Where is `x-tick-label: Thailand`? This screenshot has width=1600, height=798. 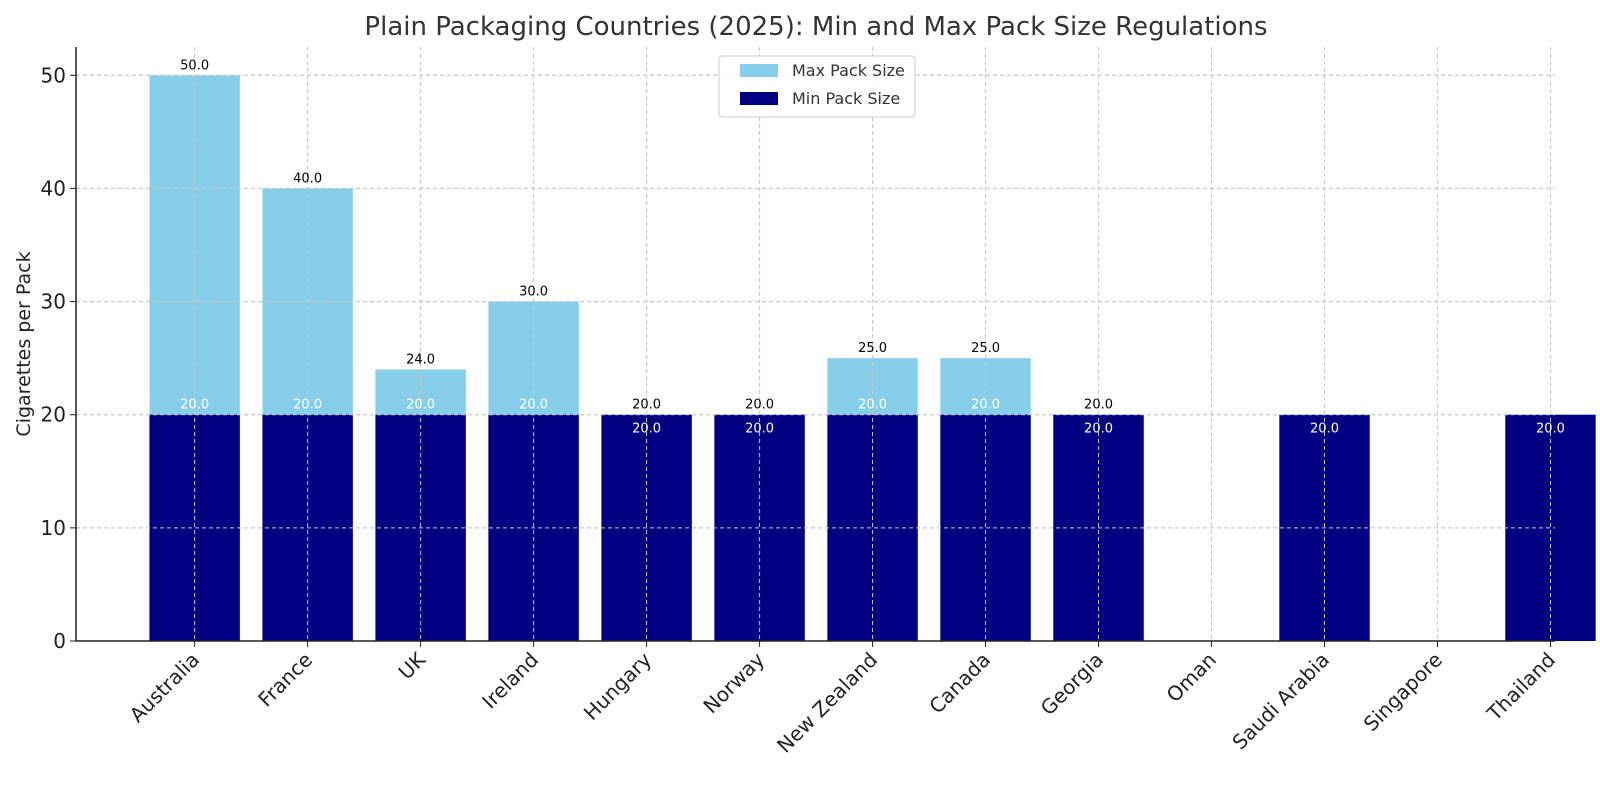 x-tick-label: Thailand is located at coordinates (1521, 687).